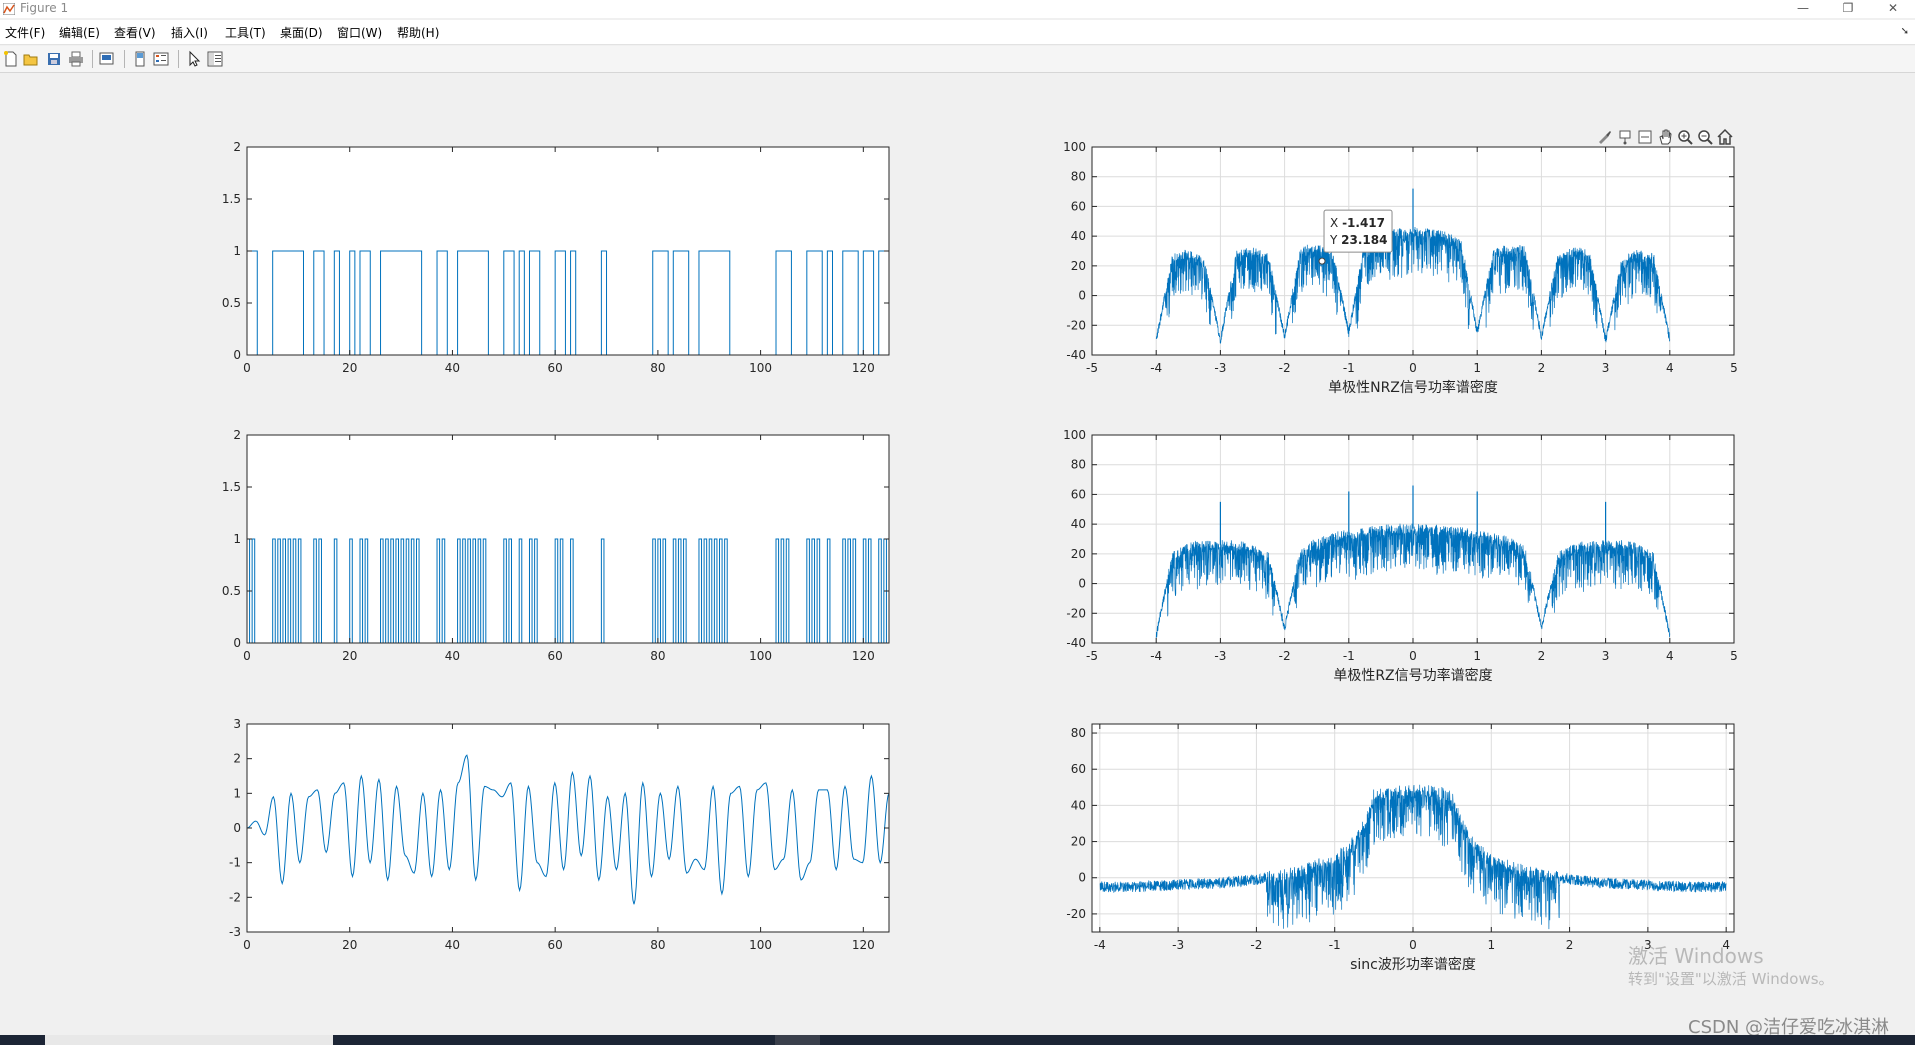  I want to click on menu-window: 窗口(W), so click(360, 33).